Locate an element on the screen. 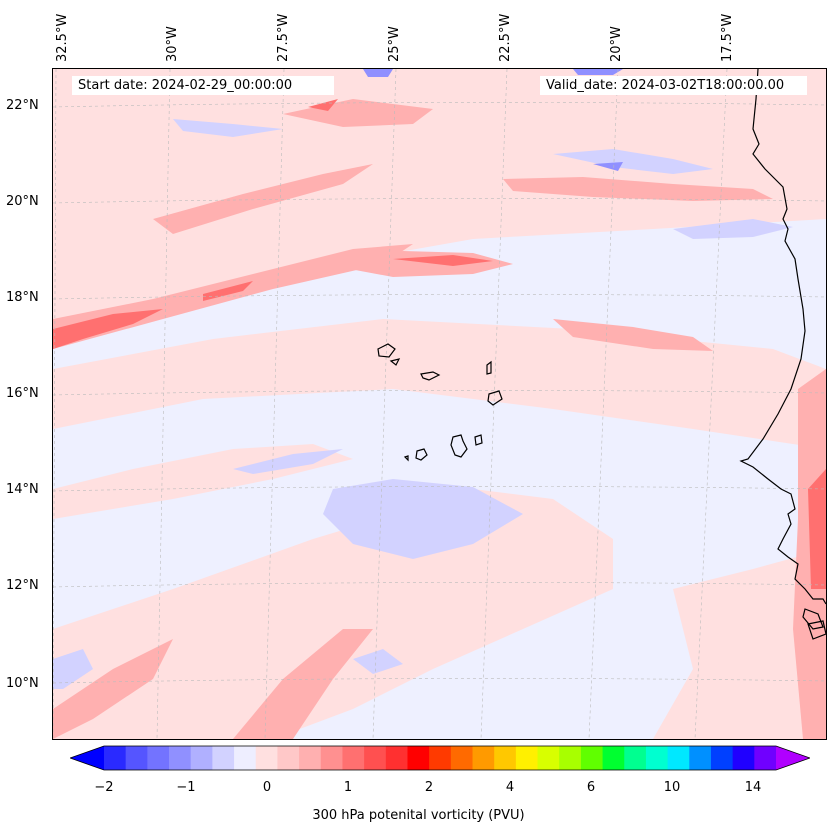 Image resolution: width=837 pixels, height=836 pixels. lat-label: 14°N is located at coordinates (22, 489).